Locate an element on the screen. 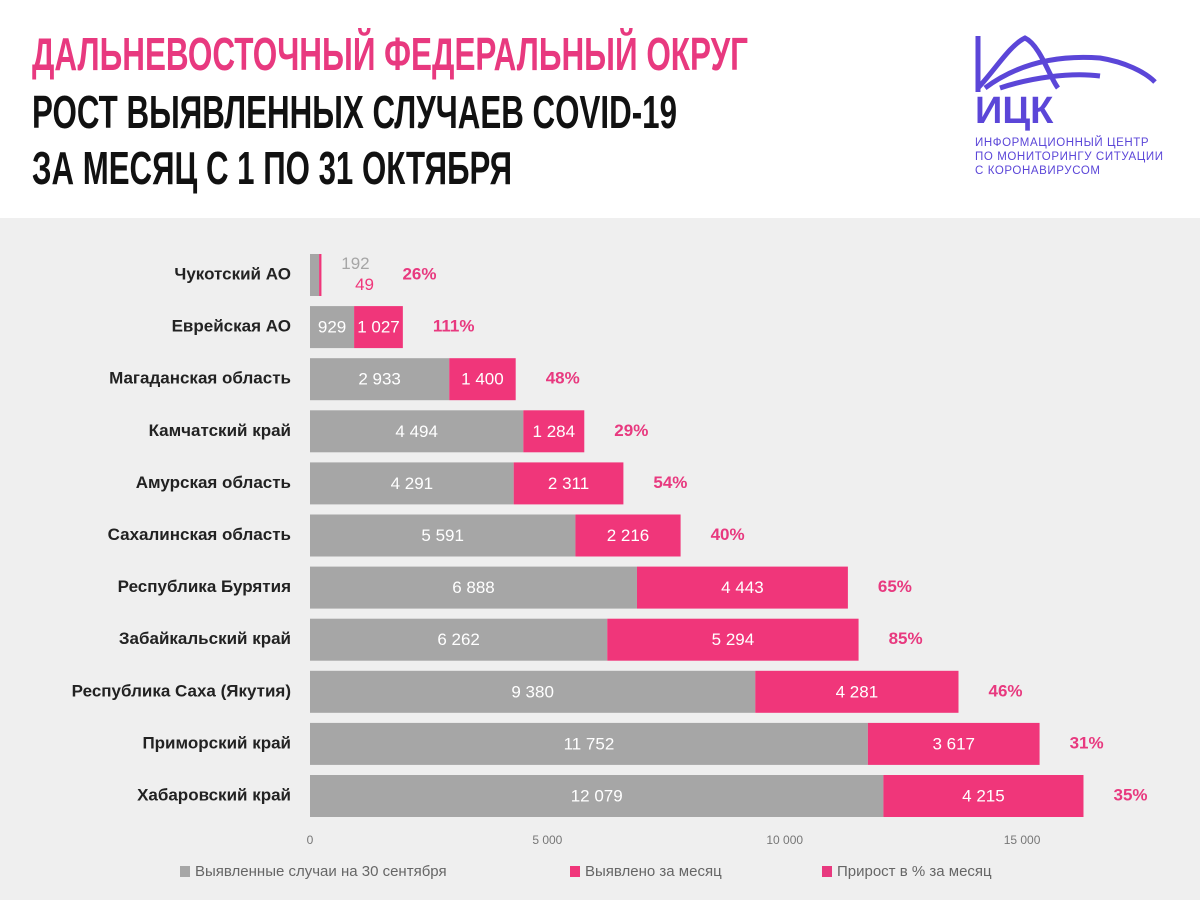 Image resolution: width=1200 pixels, height=900 pixels. category-label: Еврейская АО is located at coordinates (231, 326).